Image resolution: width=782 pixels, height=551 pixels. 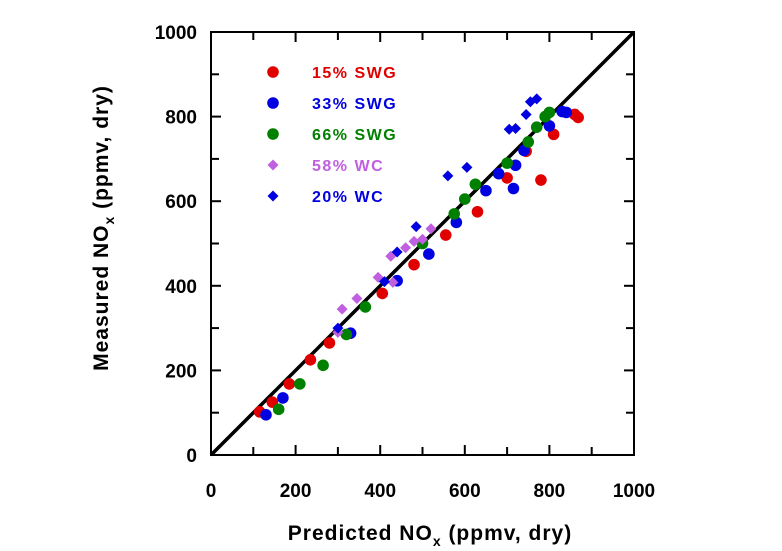 I want to click on y-axis-title: Measured NOx (ppmv, dry), so click(x=103, y=228).